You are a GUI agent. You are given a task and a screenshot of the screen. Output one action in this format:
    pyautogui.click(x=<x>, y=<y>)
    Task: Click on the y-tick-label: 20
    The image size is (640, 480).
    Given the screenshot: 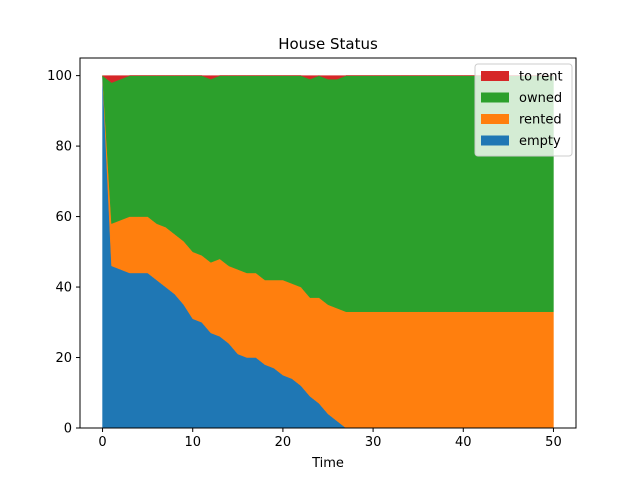 What is the action you would take?
    pyautogui.click(x=63, y=358)
    